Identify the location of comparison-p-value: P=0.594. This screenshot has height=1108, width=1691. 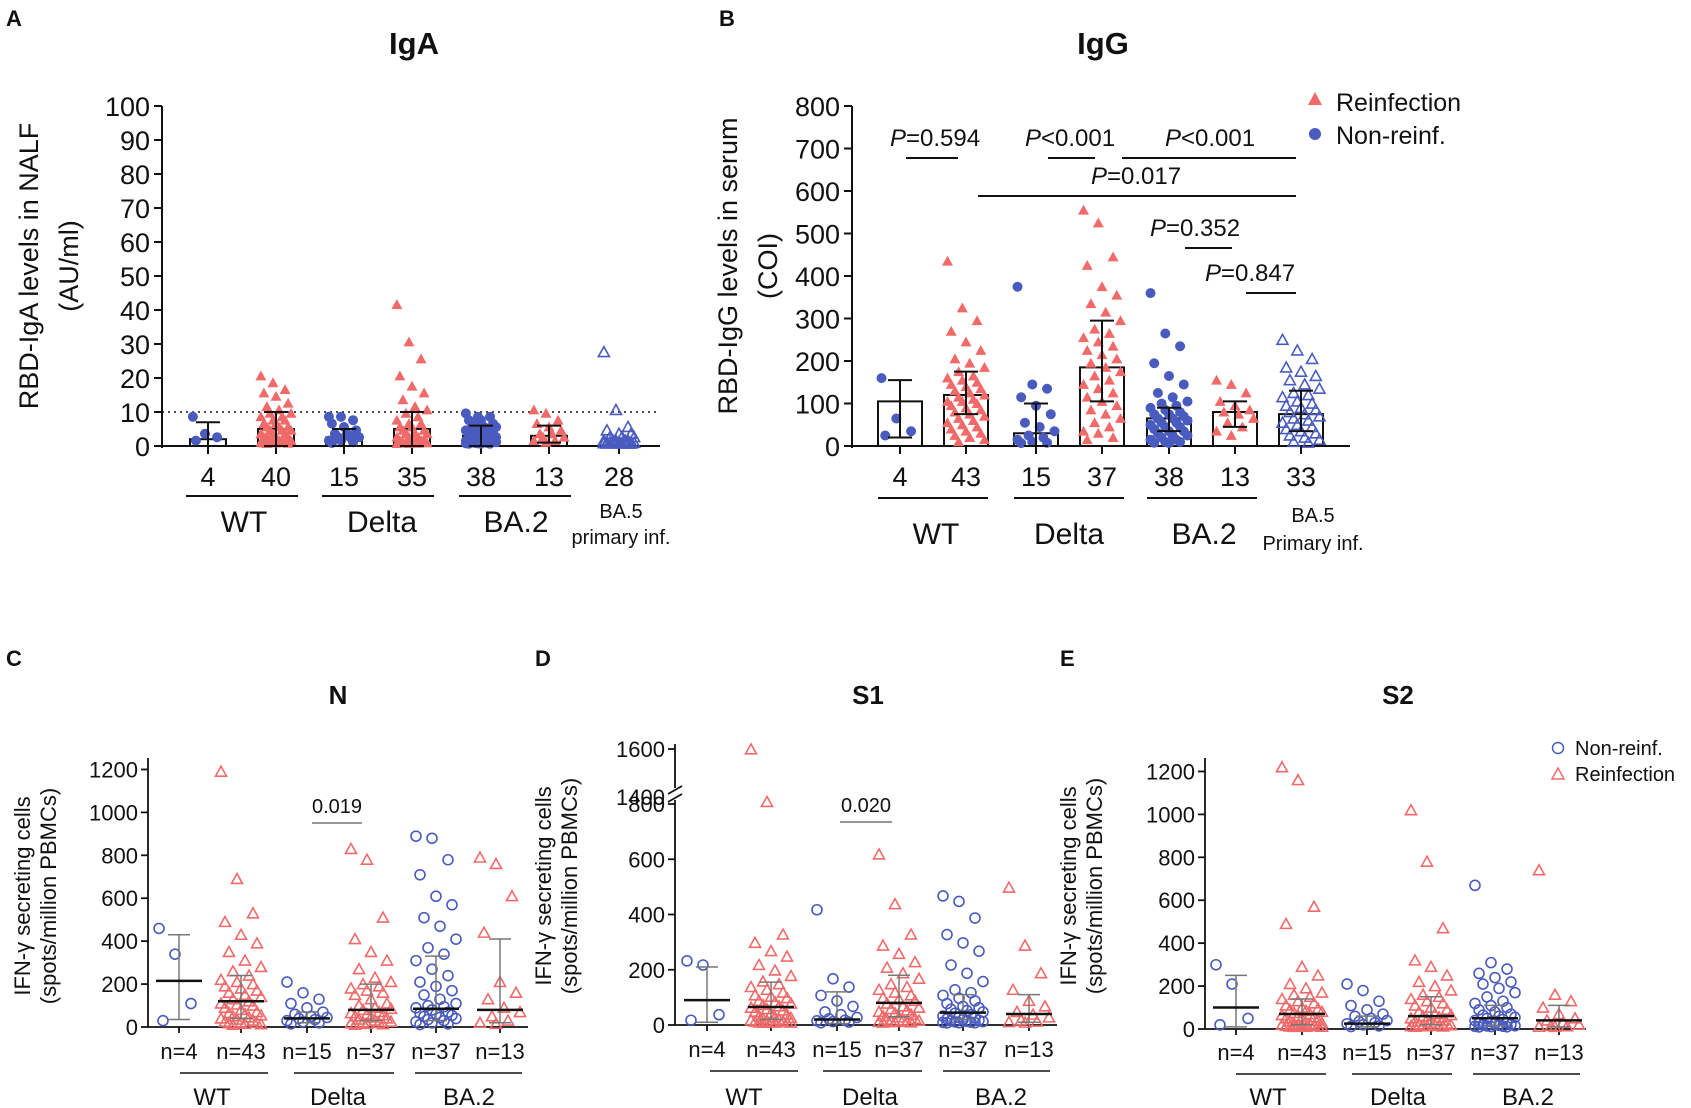
(935, 138).